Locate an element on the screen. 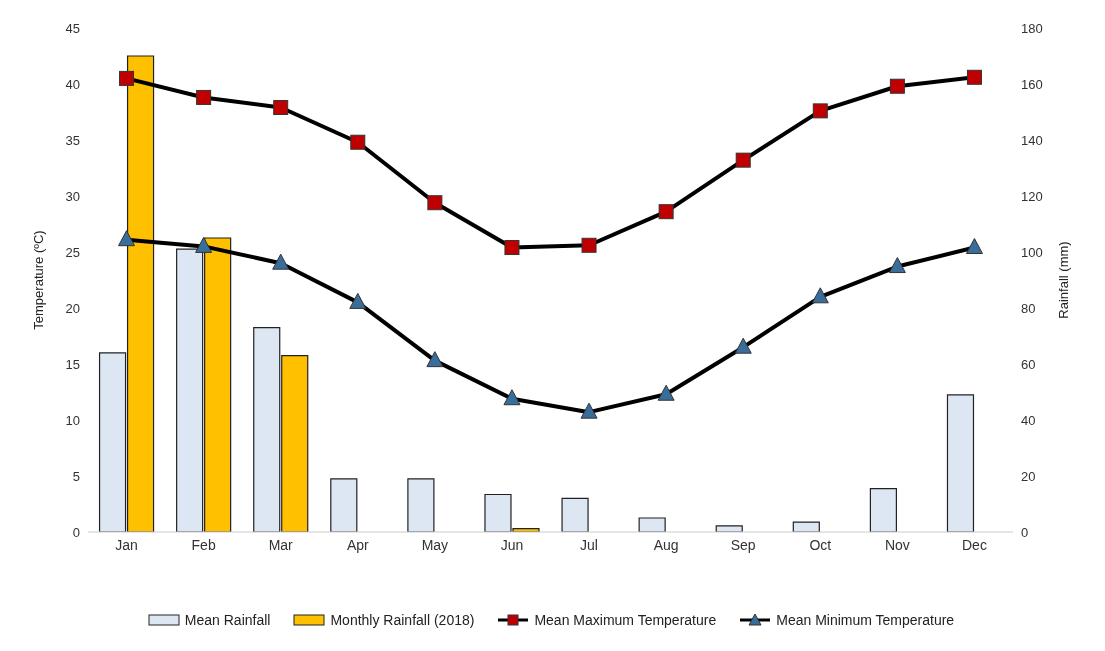  y2-tick-label: 100 is located at coordinates (1032, 252).